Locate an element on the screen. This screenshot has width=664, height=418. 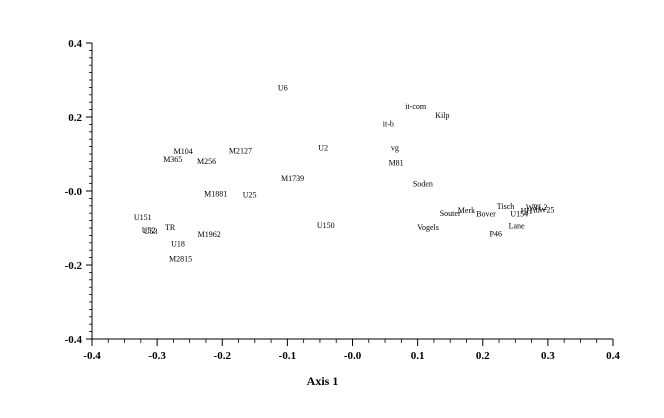
point-label: Kilp is located at coordinates (442, 115).